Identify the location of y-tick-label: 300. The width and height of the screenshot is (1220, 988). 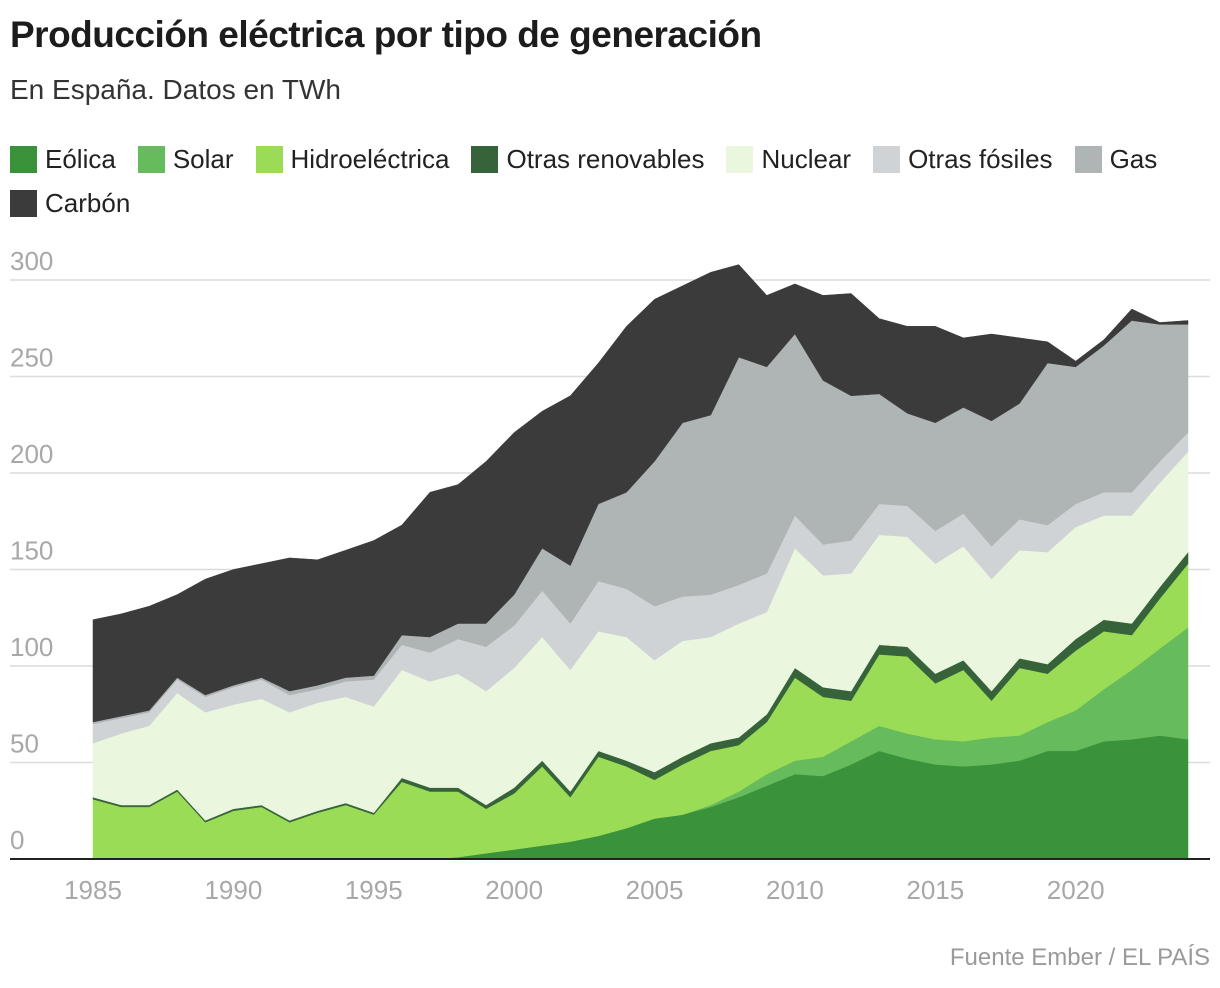
(31, 261).